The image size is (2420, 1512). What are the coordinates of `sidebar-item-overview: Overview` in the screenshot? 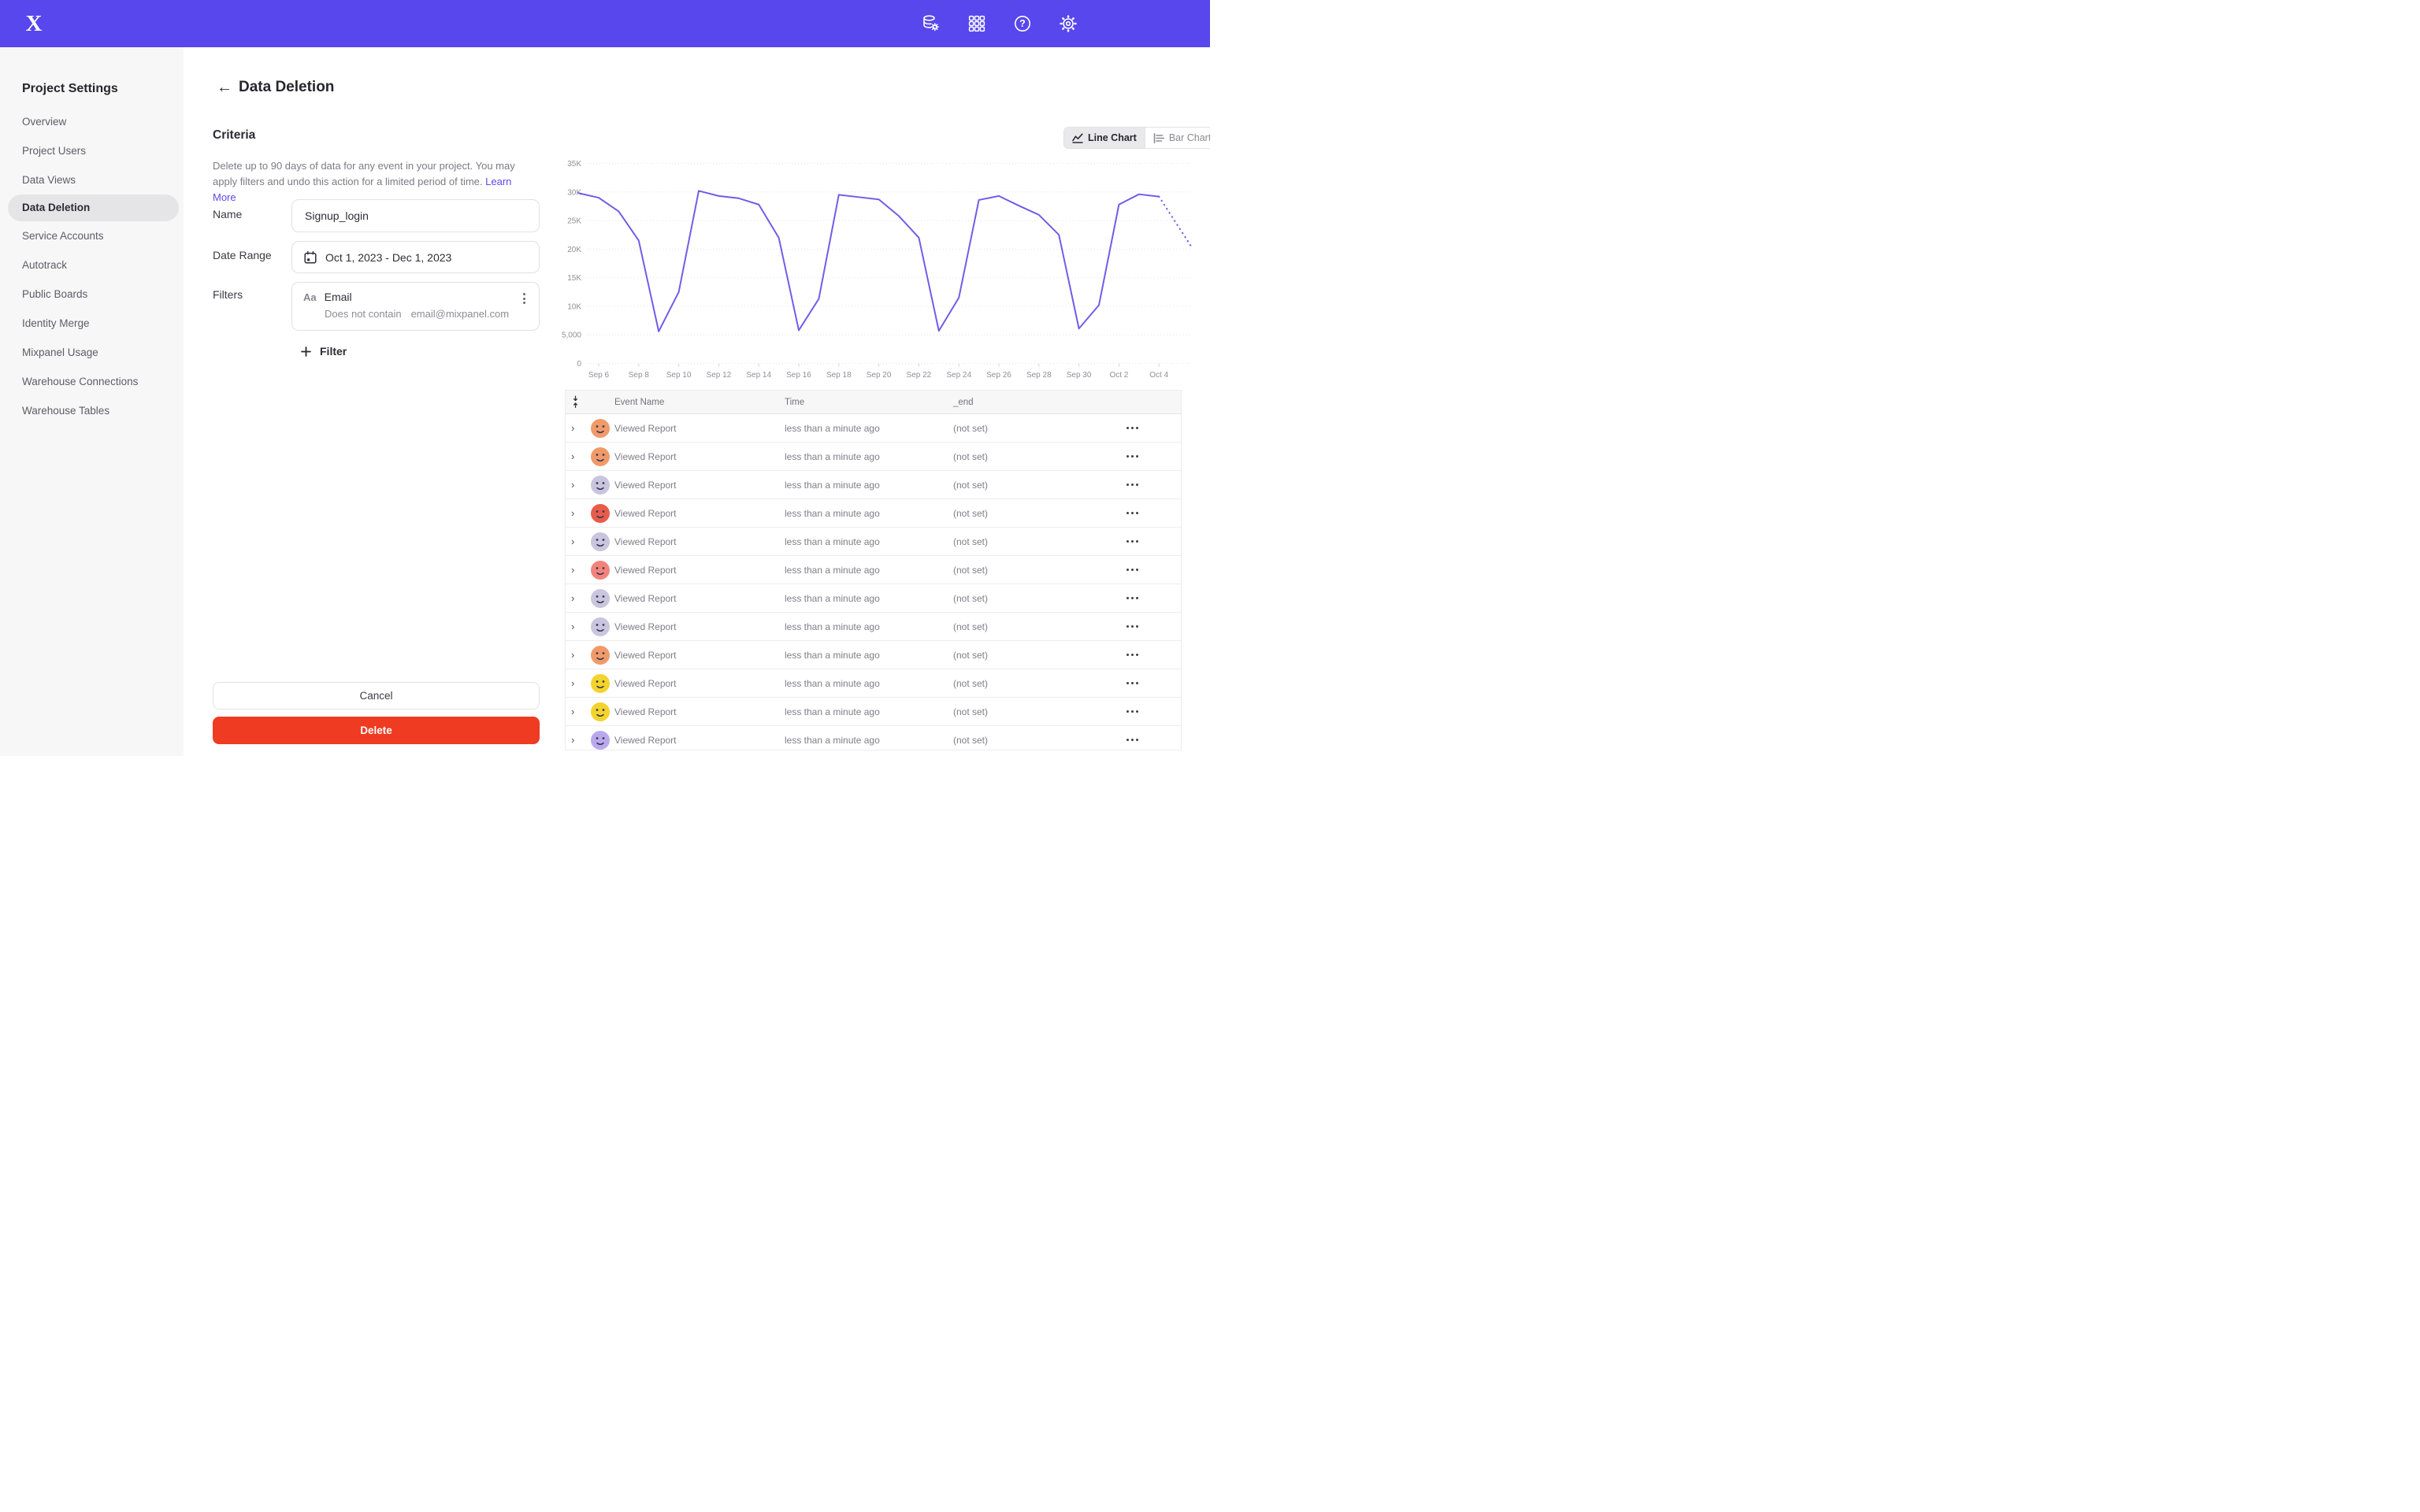 It's located at (44, 122).